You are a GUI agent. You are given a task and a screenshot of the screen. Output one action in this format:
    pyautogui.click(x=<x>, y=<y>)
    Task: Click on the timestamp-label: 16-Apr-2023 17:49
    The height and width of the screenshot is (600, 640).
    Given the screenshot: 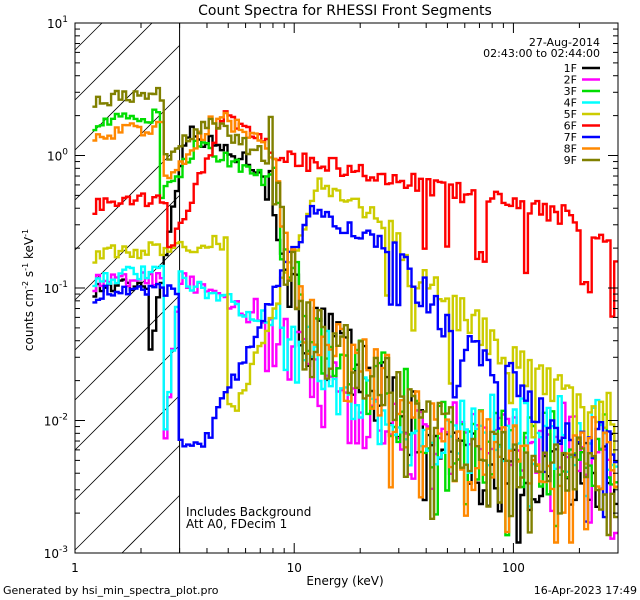 What is the action you would take?
    pyautogui.click(x=585, y=590)
    